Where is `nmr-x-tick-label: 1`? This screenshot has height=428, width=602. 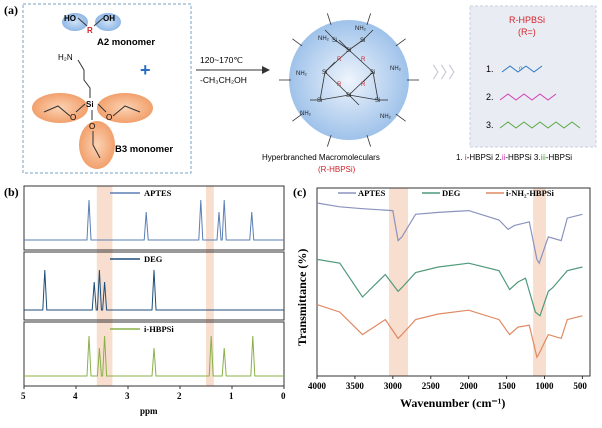 nmr-x-tick-label: 1 is located at coordinates (231, 396).